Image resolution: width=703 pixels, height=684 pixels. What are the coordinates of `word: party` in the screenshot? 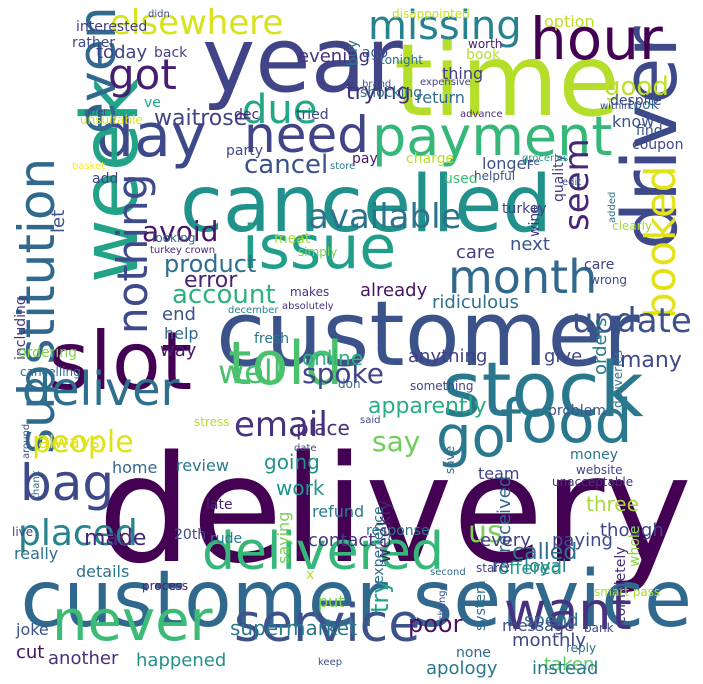 It's located at (244, 151).